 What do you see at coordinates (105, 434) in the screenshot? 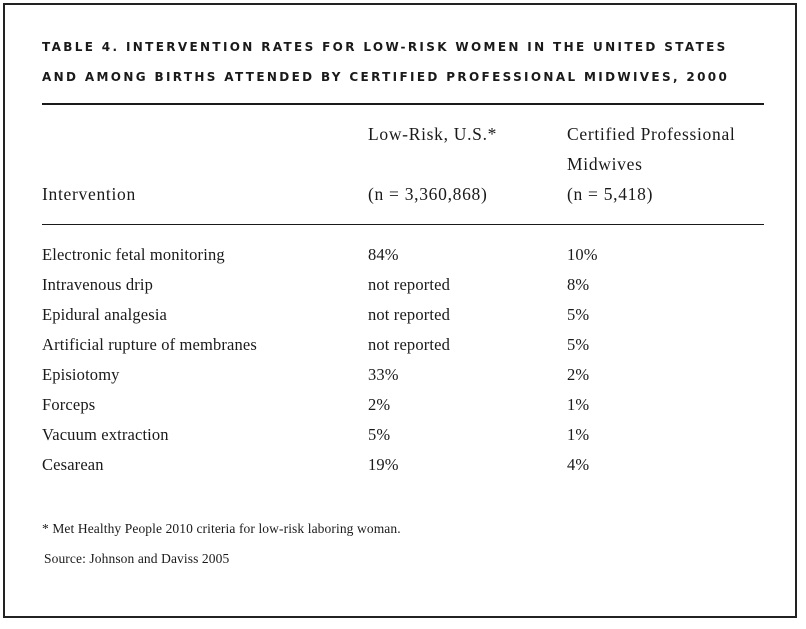
I see `row-intervention: Vacuum extraction` at bounding box center [105, 434].